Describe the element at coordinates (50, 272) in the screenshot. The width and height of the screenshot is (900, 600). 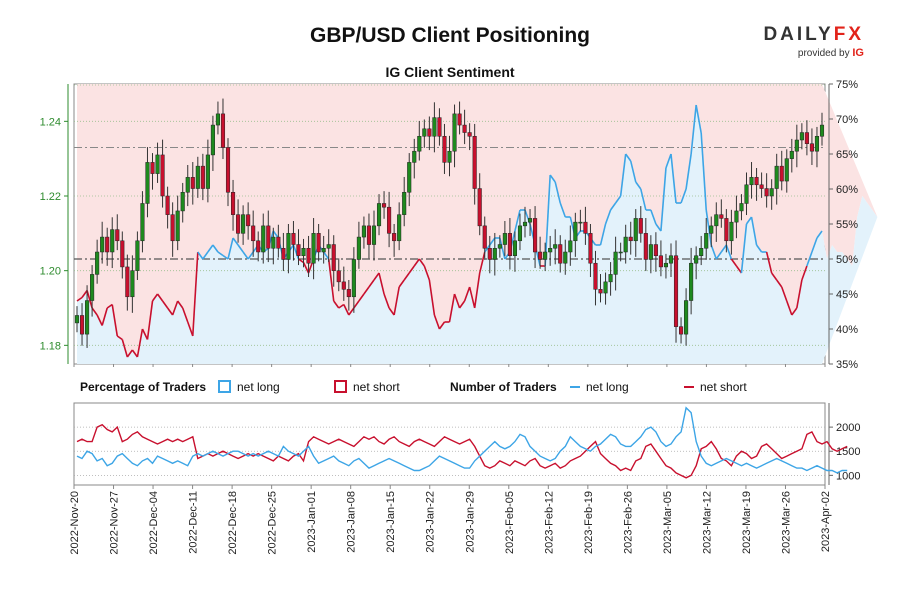
I see `price-tick-label: 1.20` at that location.